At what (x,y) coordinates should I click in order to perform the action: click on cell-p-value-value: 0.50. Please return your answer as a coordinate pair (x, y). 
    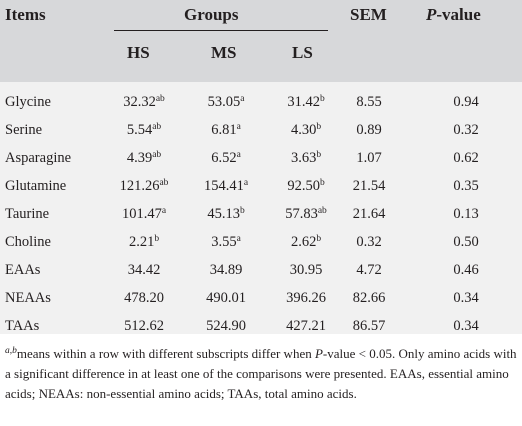
    Looking at the image, I should click on (466, 242).